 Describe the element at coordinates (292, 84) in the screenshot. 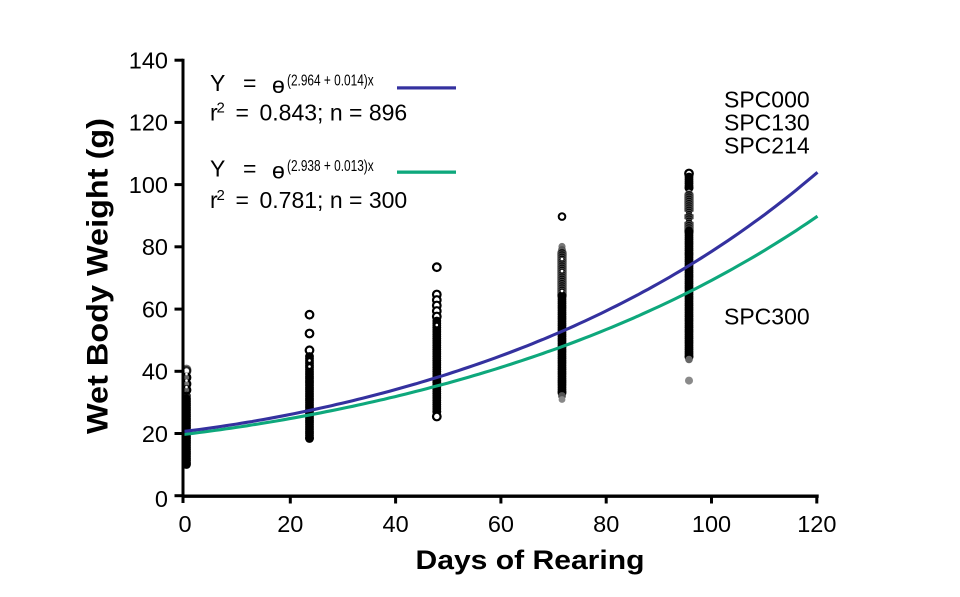

I see `svg-text:Y=ɵ(2.964 + 0.014)x: Y = ɵ (2.964 + 0.014)x` at that location.